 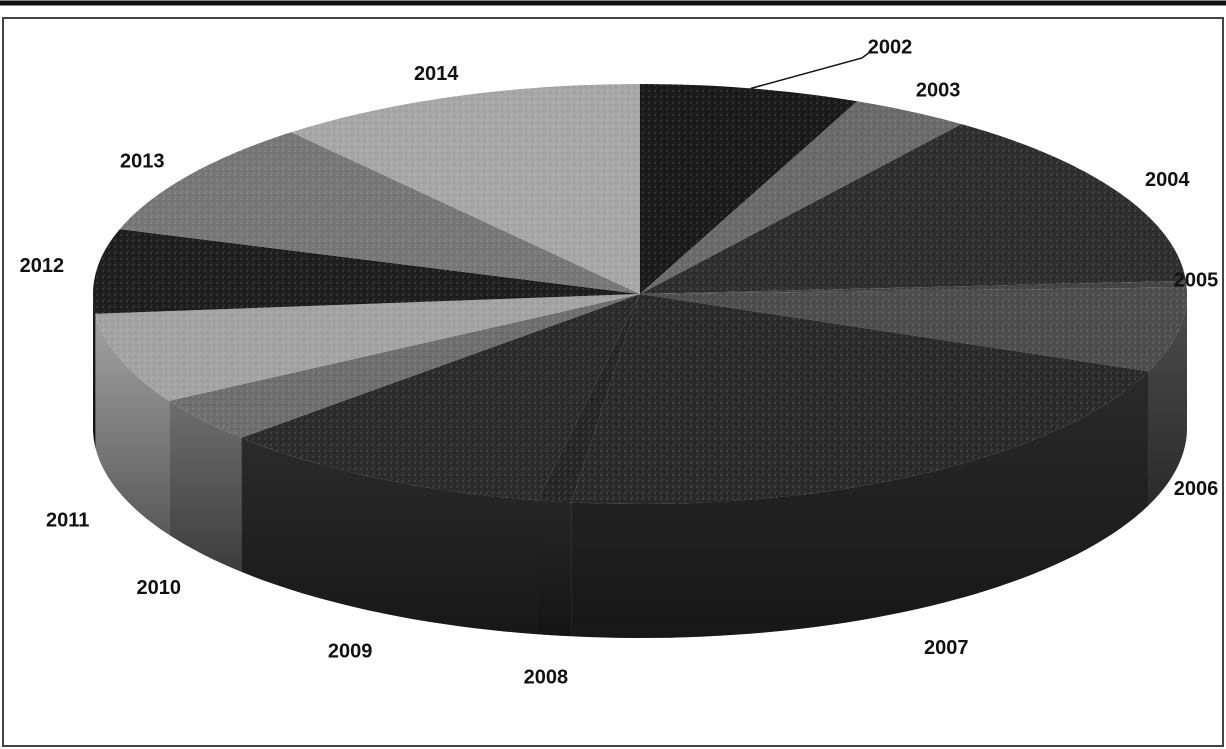 What do you see at coordinates (132, 424) in the screenshot?
I see `pie-side-shade-2011` at bounding box center [132, 424].